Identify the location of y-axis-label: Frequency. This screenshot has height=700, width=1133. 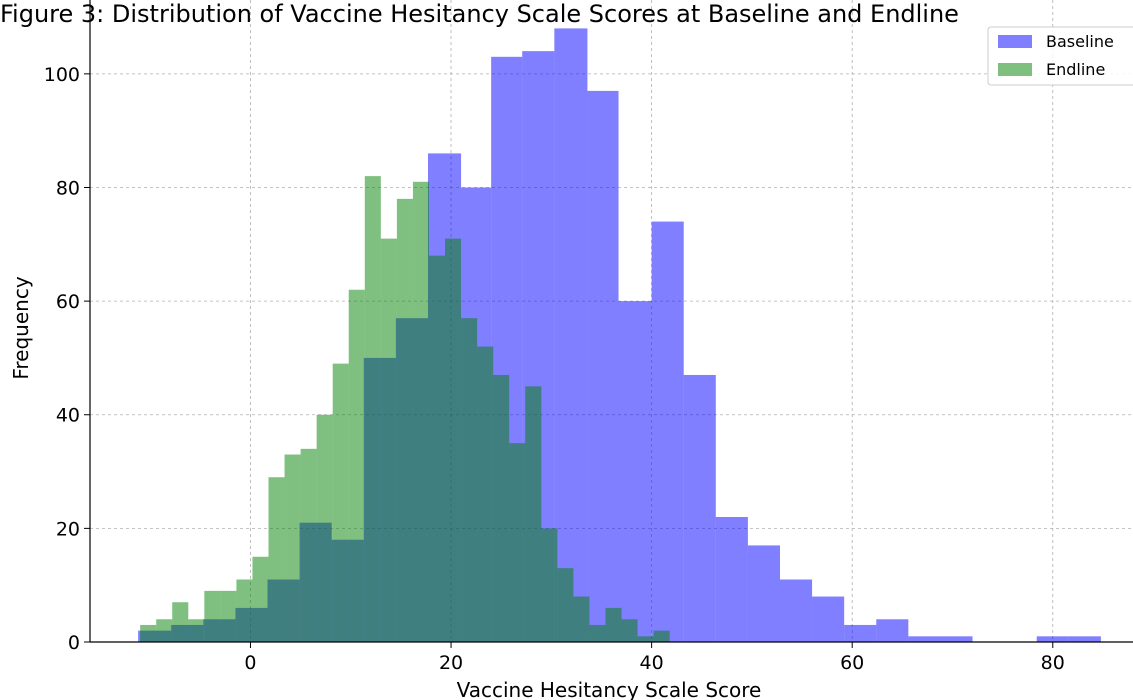
(21, 327).